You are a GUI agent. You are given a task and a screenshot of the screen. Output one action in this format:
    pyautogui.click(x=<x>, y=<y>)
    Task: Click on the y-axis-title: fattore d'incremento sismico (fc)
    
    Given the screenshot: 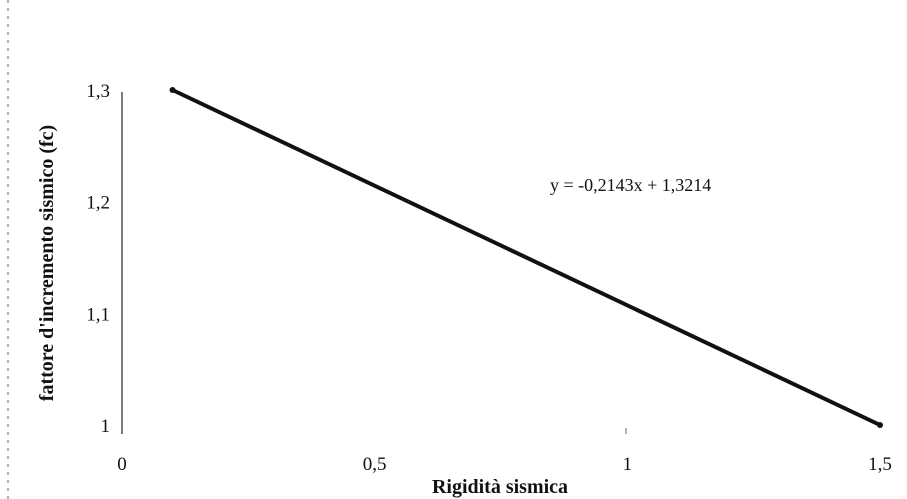 What is the action you would take?
    pyautogui.click(x=47, y=263)
    